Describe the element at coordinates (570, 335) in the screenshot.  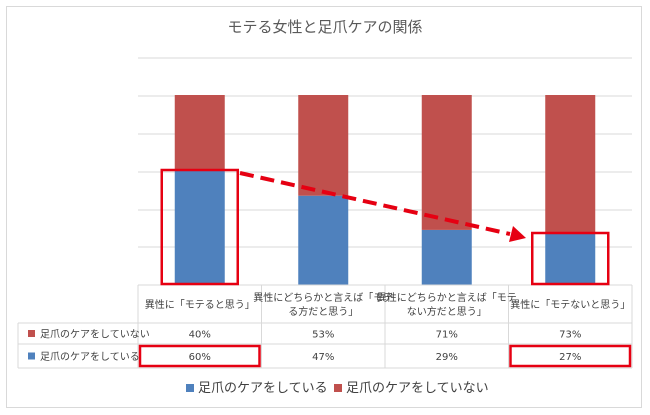
I see `data-label-no-care-3: 73%` at that location.